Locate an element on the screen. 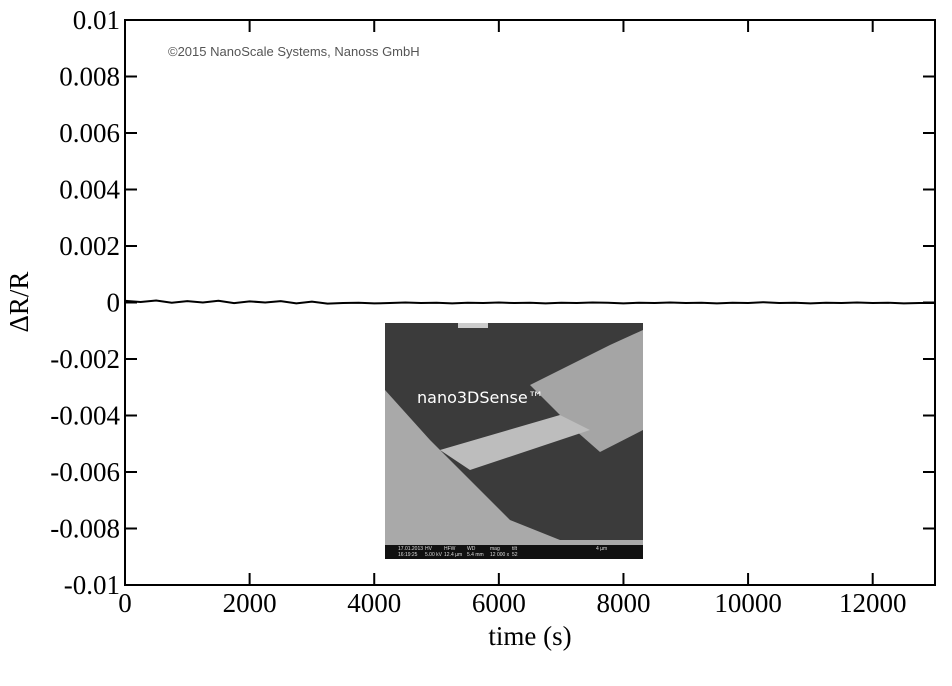 The image size is (952, 686). inset-image: nano3DSense™ is located at coordinates (514, 441).